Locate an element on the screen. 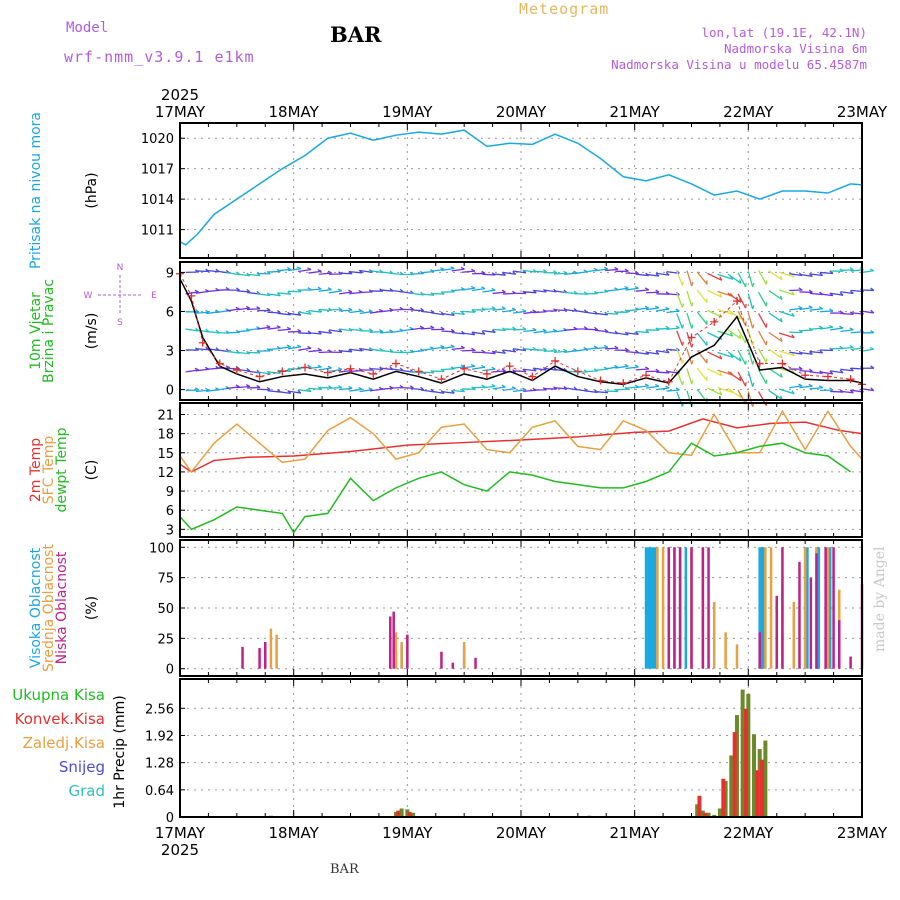 The width and height of the screenshot is (900, 900). y-tick-label: 75 is located at coordinates (165, 579).